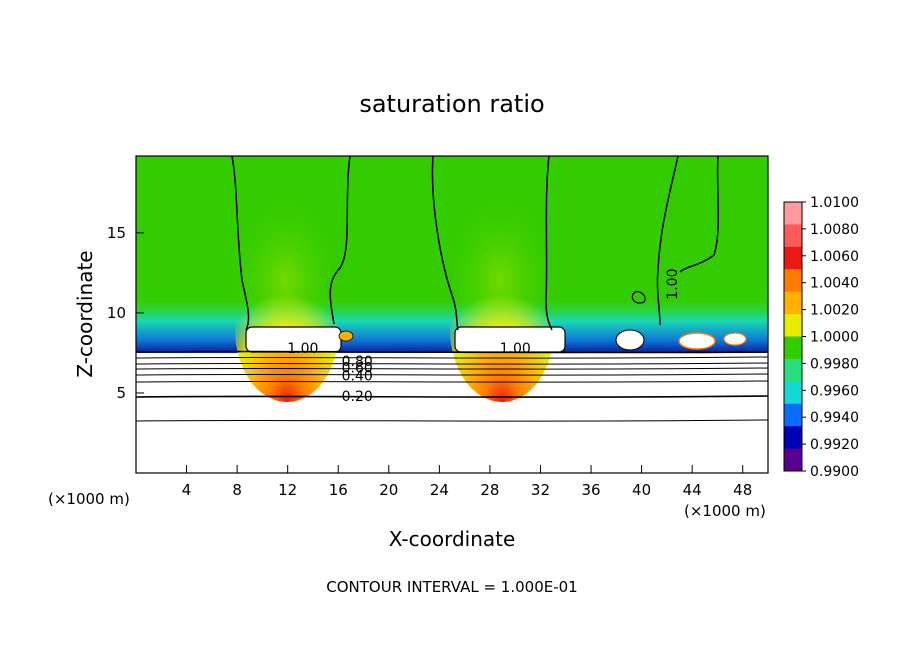  What do you see at coordinates (540, 490) in the screenshot?
I see `x-tick-label: 32` at bounding box center [540, 490].